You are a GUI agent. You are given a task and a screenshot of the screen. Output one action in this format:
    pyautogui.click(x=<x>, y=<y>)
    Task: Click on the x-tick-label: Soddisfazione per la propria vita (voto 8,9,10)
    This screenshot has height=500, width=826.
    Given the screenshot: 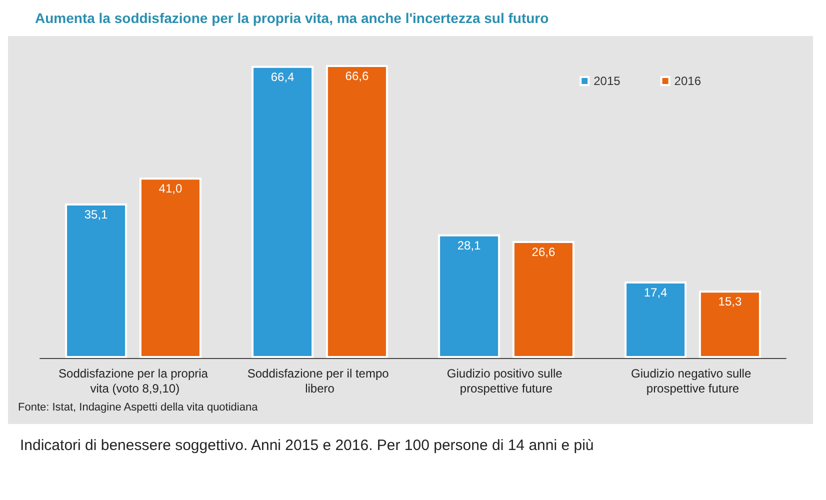 What is the action you would take?
    pyautogui.click(x=133, y=381)
    